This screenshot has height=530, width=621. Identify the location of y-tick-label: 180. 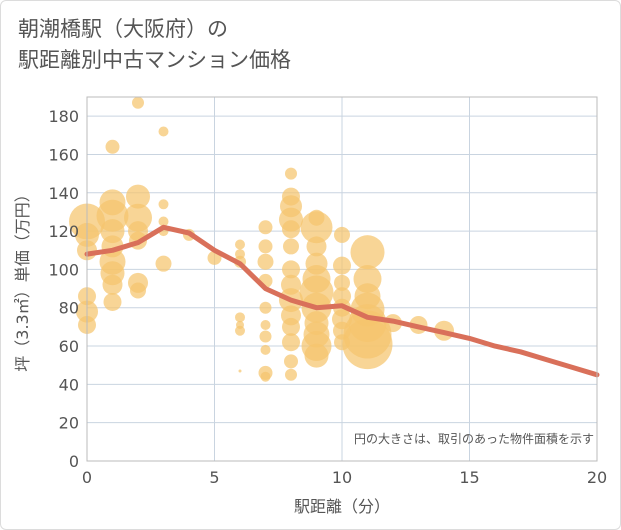
(63, 116).